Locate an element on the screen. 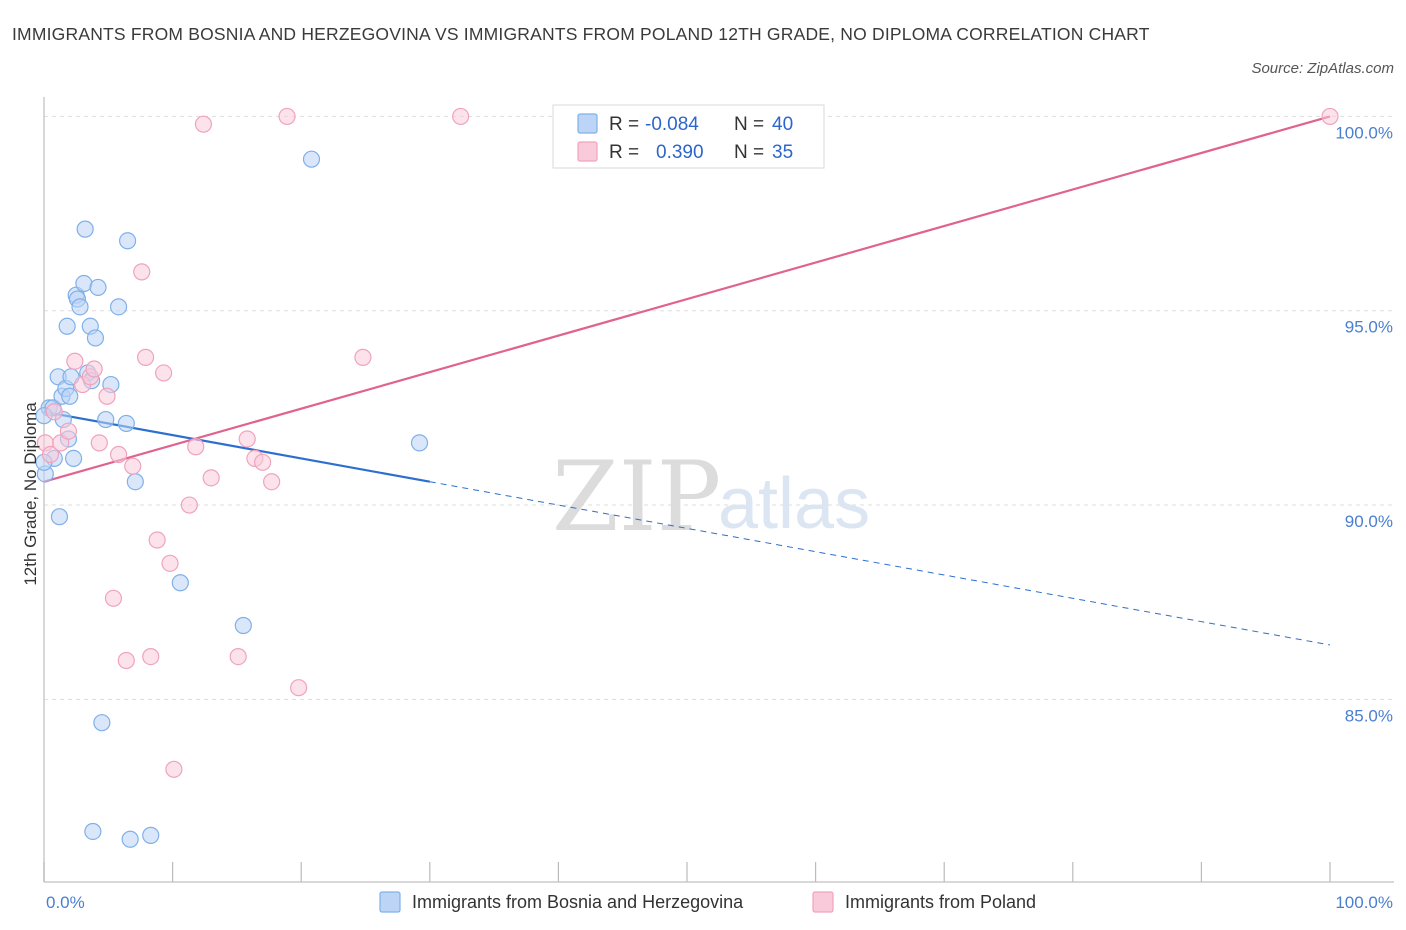 This screenshot has height=930, width=1406. legend-label-poland: Immigrants from Poland is located at coordinates (940, 902).